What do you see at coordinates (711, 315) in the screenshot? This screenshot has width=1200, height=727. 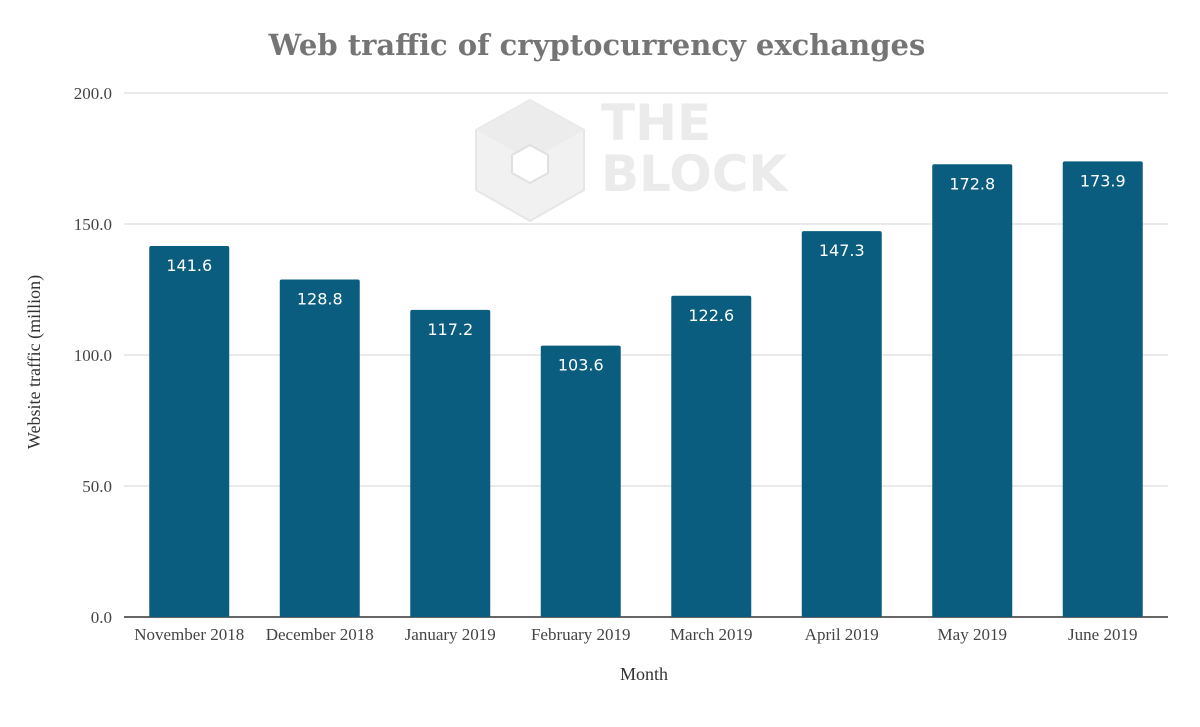 I see `data-label: 122.6` at bounding box center [711, 315].